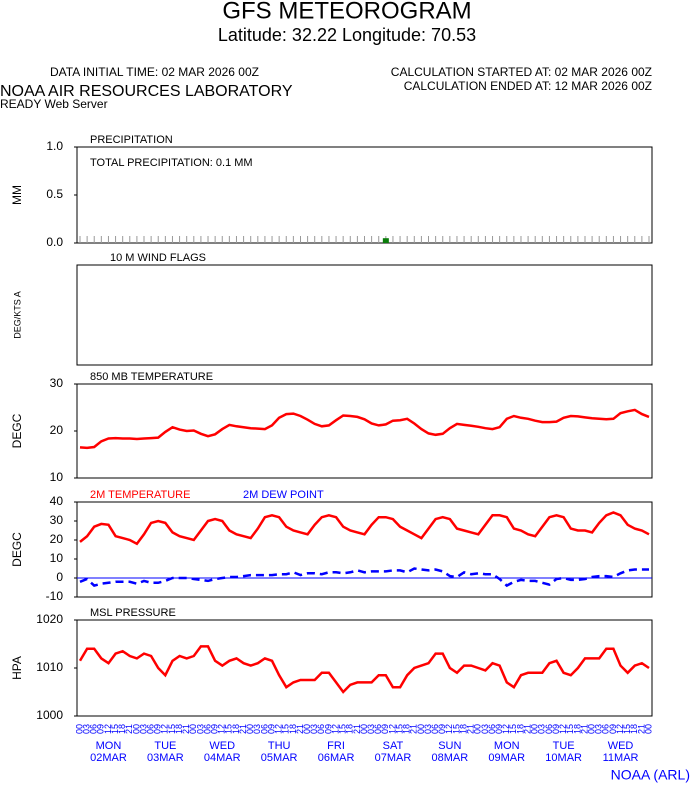 The height and width of the screenshot is (788, 694). What do you see at coordinates (17, 315) in the screenshot?
I see `y-axis-label: DEG/KTS A` at bounding box center [17, 315].